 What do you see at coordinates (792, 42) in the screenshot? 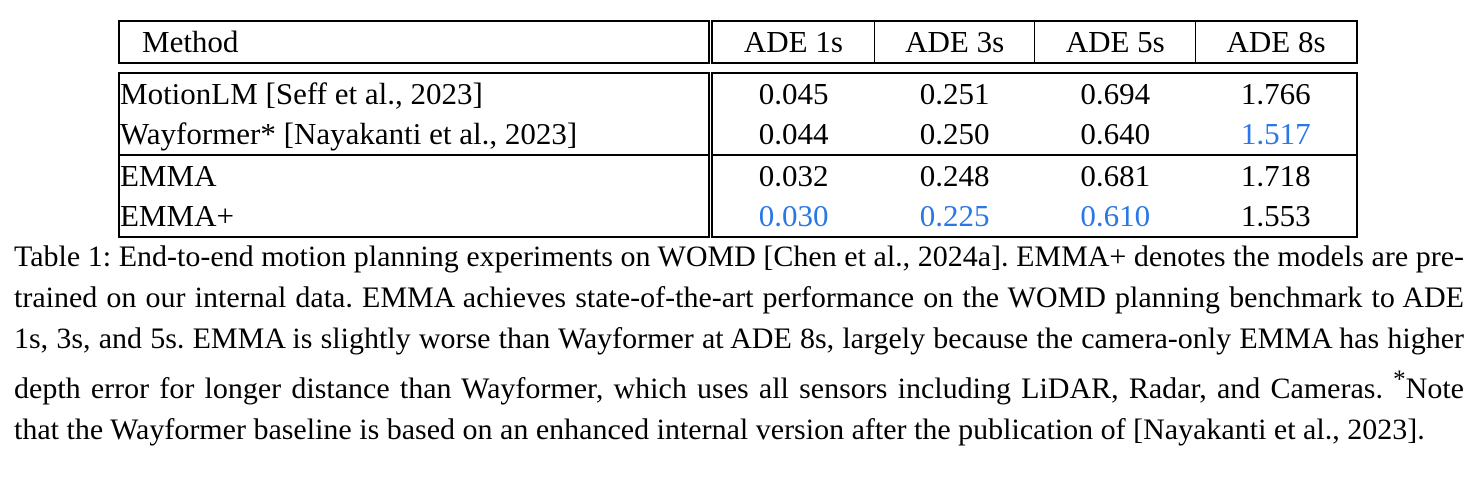
I see `header-ade-1s: ADE 1s` at bounding box center [792, 42].